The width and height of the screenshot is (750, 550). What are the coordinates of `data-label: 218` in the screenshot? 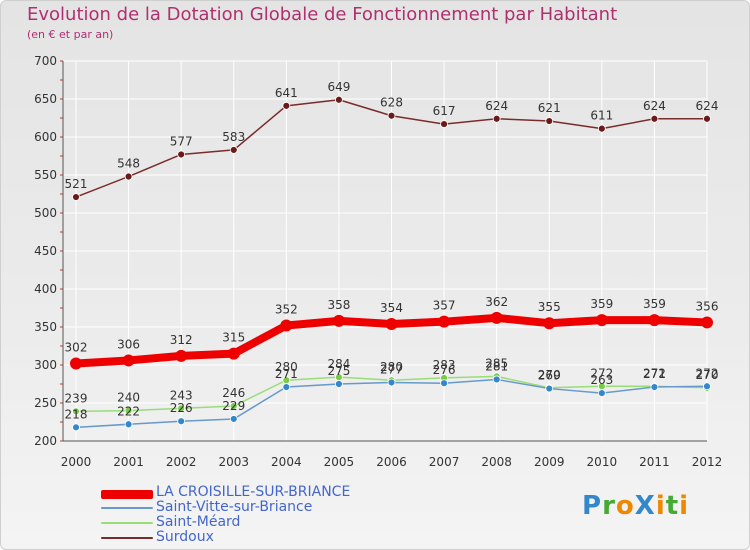 It's located at (76, 414).